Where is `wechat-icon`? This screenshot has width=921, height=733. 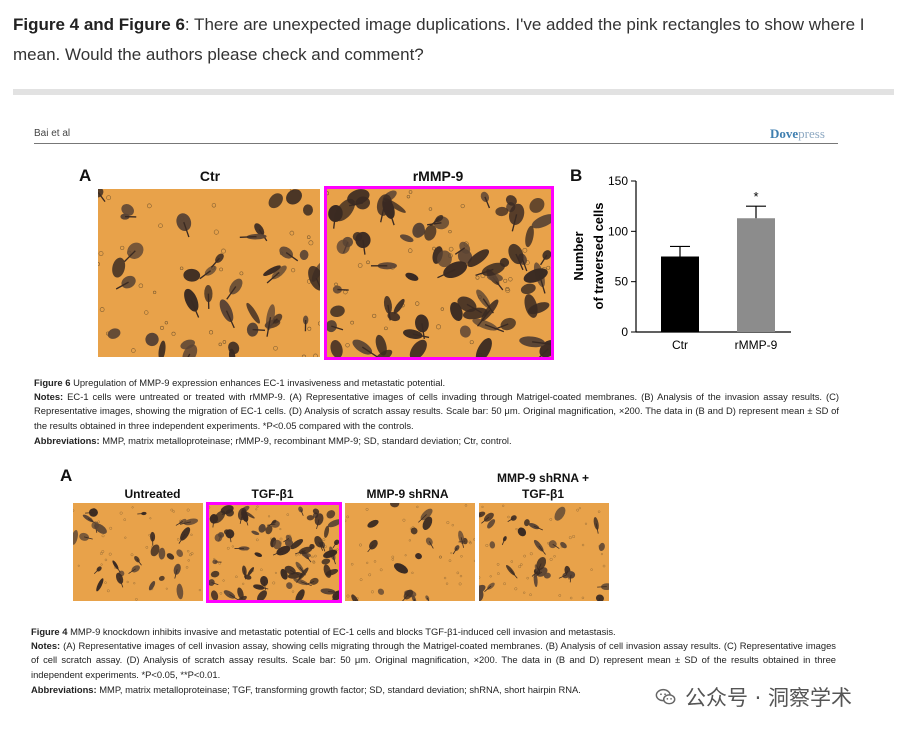
wechat-icon is located at coordinates (665, 696).